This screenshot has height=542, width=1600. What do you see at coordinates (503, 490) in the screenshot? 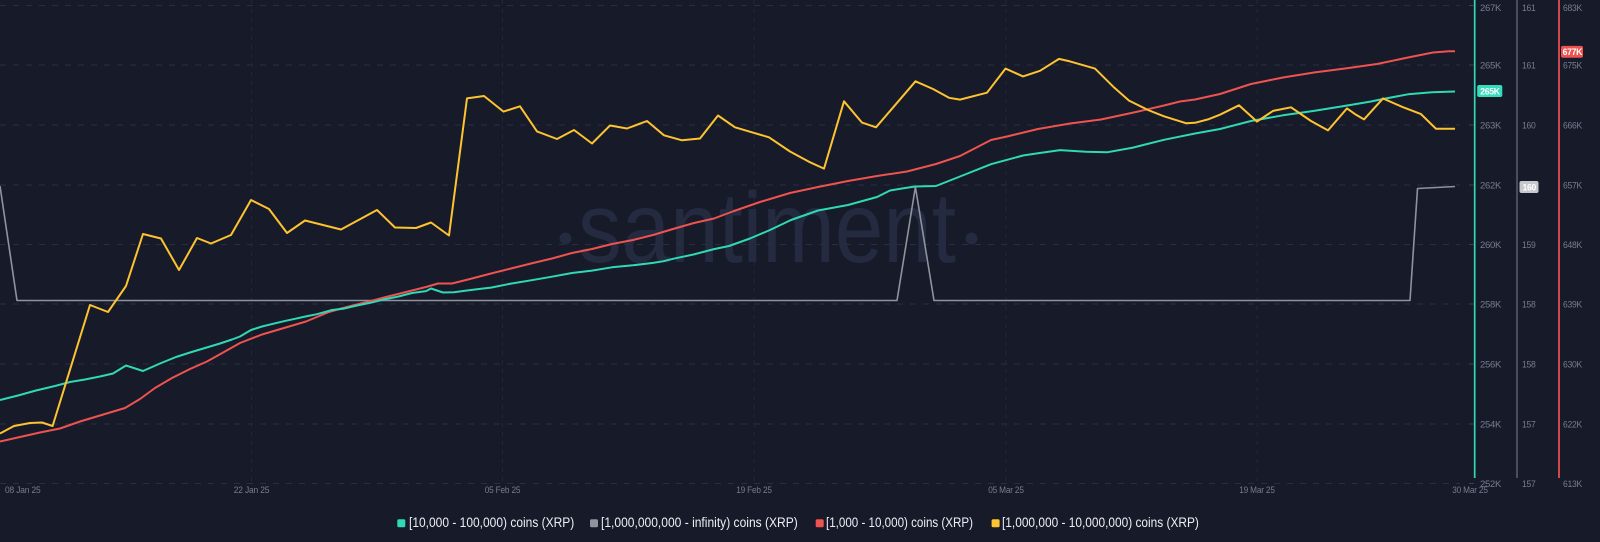
I see `svg-text: 05 Feb 25` at bounding box center [503, 490].